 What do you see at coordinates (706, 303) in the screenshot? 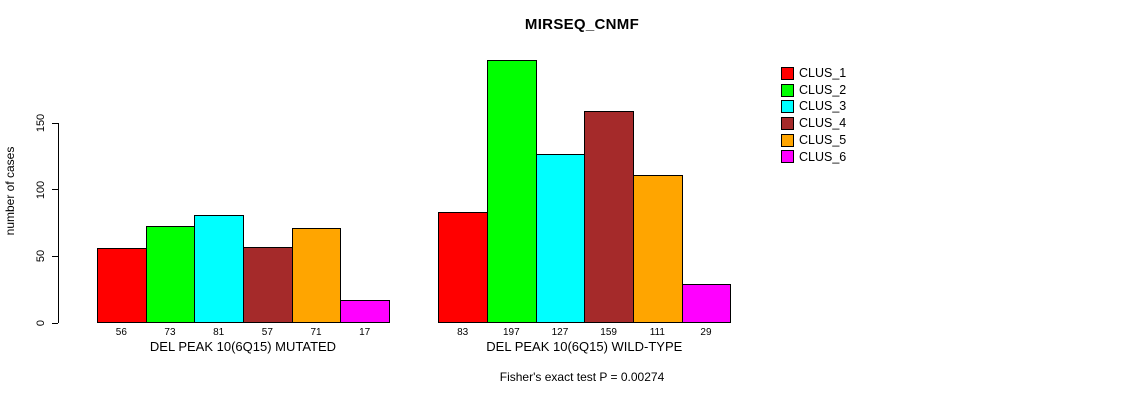
I see `bar-clus_6-group2` at bounding box center [706, 303].